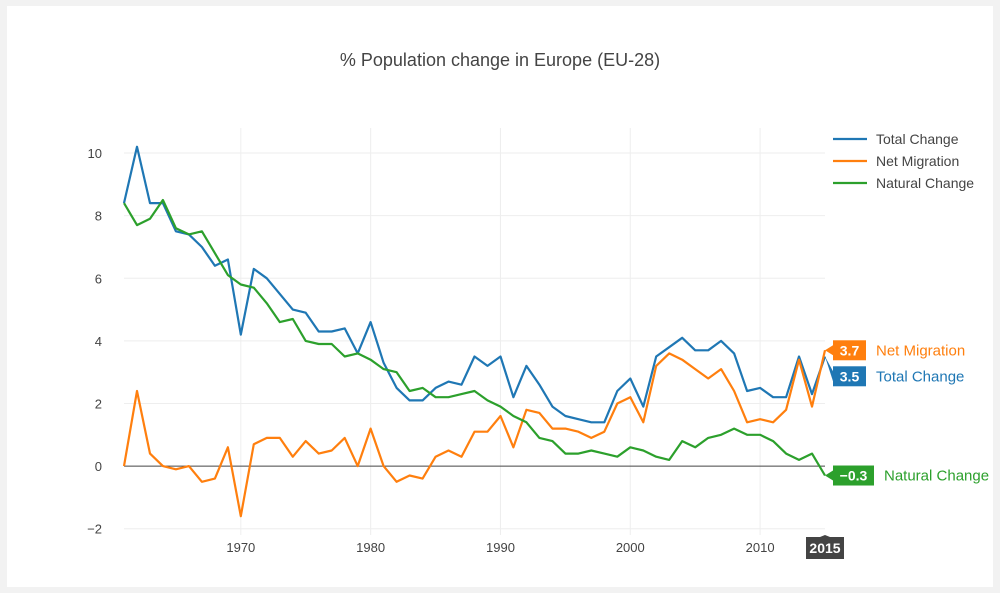  I want to click on y-tick-label: 6, so click(98, 278).